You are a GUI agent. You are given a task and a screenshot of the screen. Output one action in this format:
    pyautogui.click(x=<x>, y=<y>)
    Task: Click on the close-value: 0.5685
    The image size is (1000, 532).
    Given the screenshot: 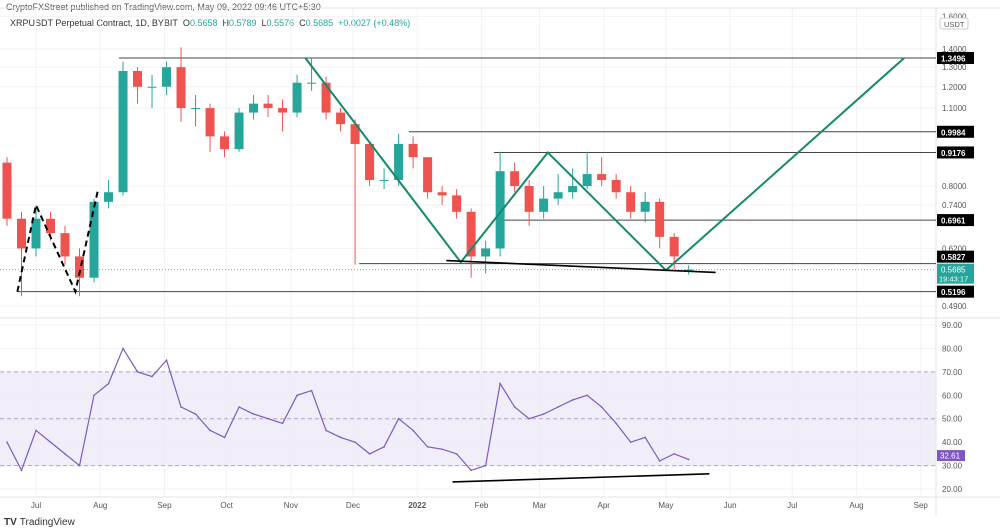 What is the action you would take?
    pyautogui.click(x=319, y=23)
    